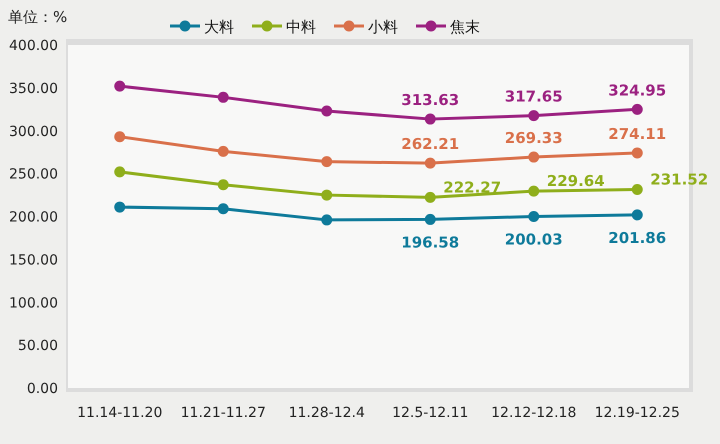  What do you see at coordinates (637, 90) in the screenshot?
I see `data-label: 324.95` at bounding box center [637, 90].